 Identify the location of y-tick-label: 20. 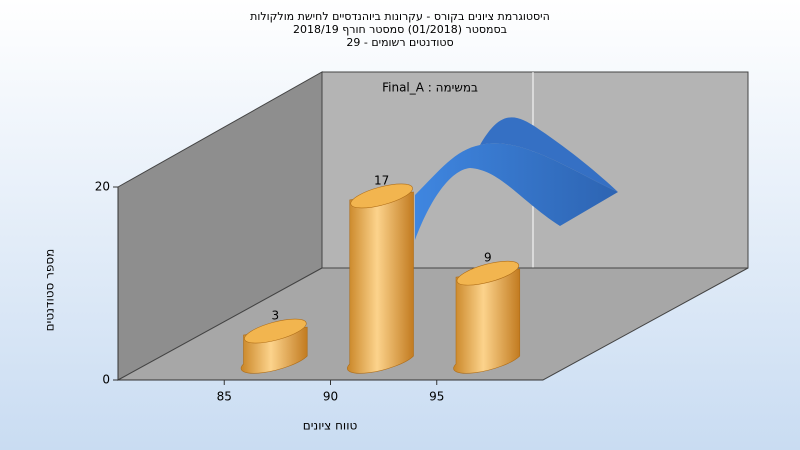
(102, 187).